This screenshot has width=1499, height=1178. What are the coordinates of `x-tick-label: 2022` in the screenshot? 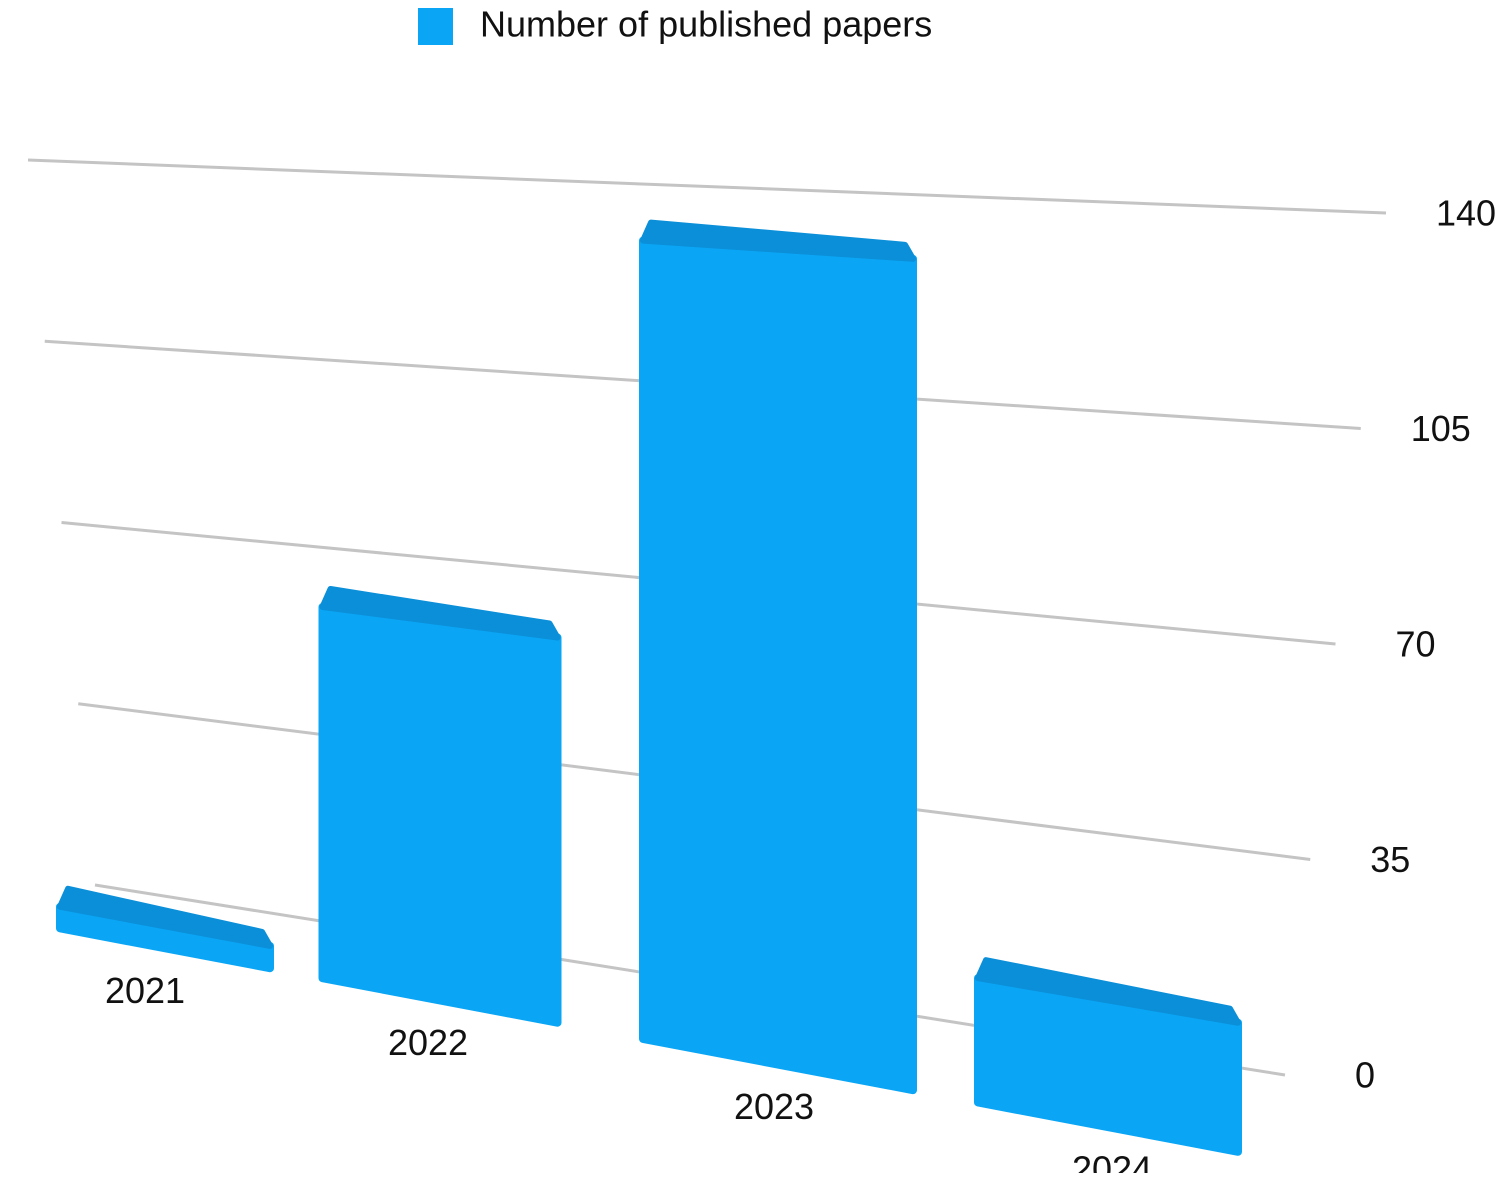 It's located at (428, 1042).